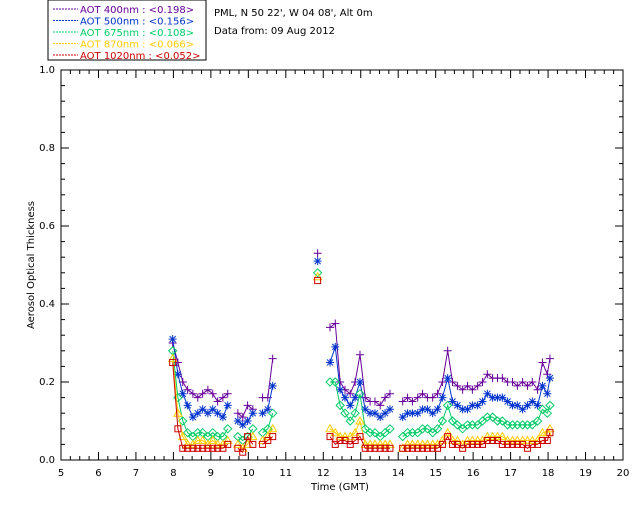 This screenshot has height=512, width=640. What do you see at coordinates (31, 265) in the screenshot?
I see `y-axis-title: Aerosol Optical Thickness` at bounding box center [31, 265].